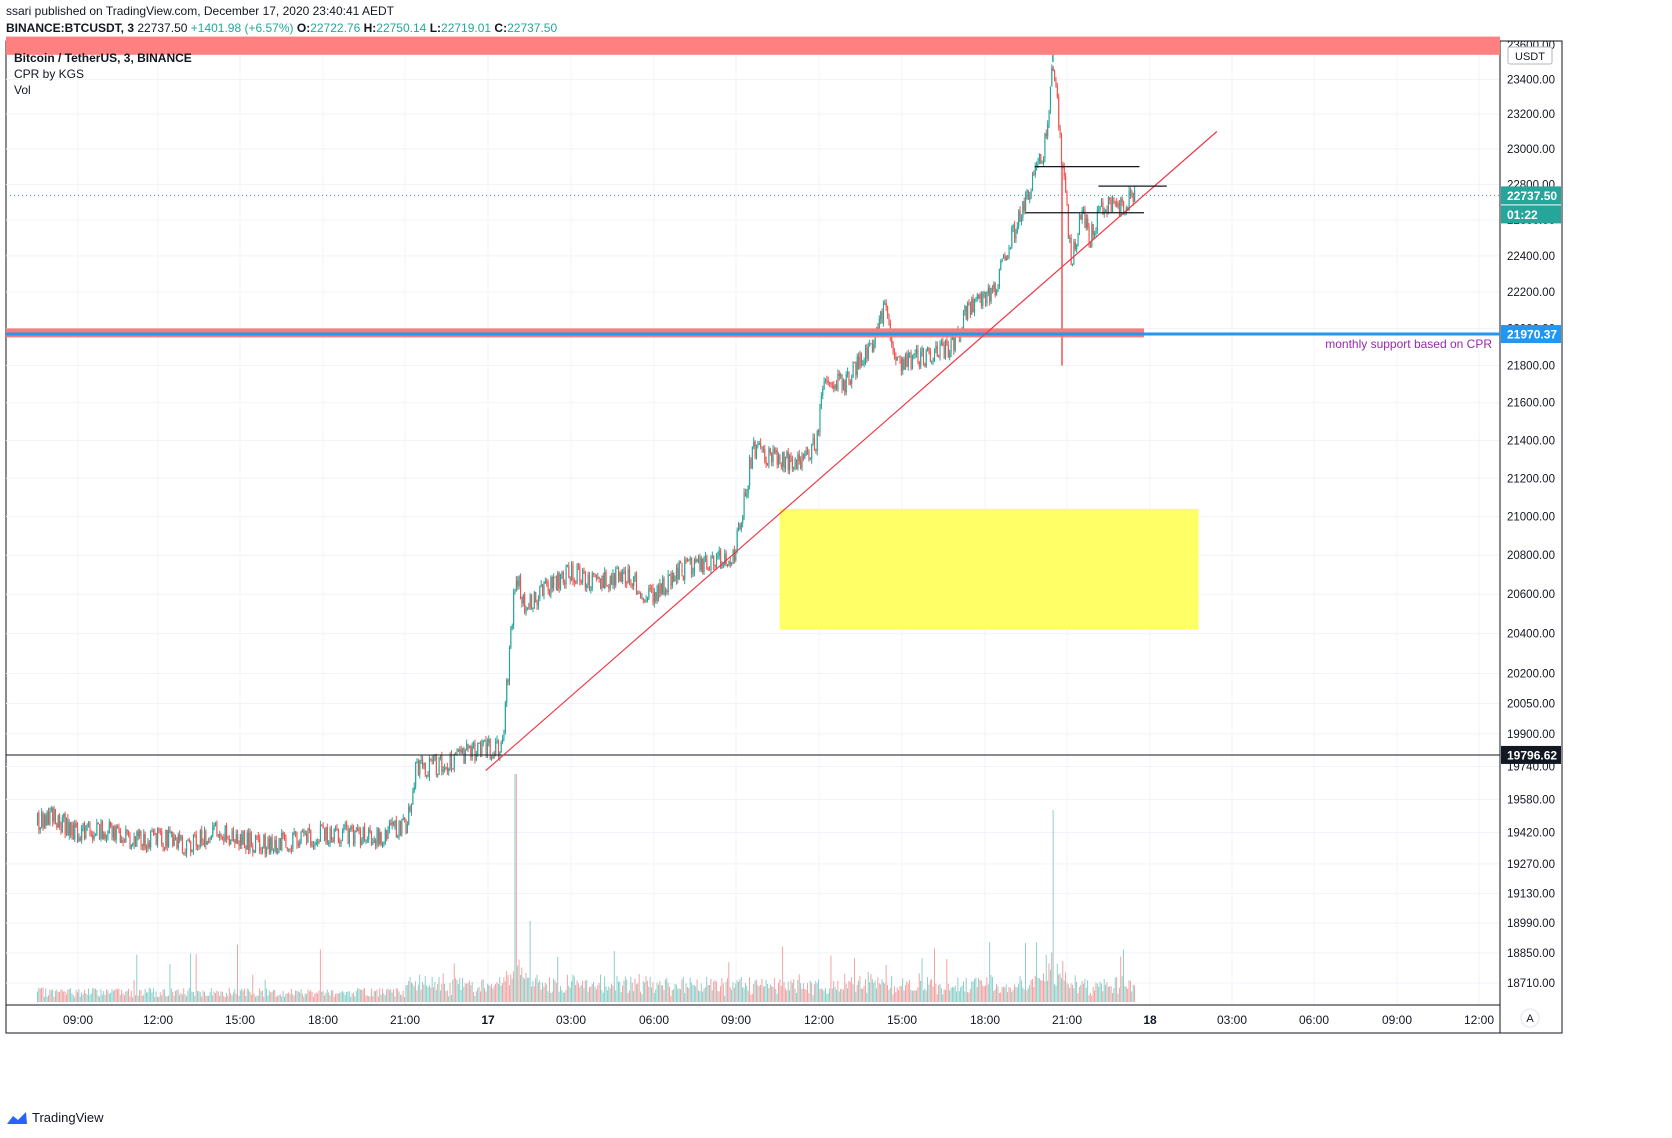 The image size is (1672, 1138). Describe the element at coordinates (1530, 55) in the screenshot. I see `currency-box` at that location.